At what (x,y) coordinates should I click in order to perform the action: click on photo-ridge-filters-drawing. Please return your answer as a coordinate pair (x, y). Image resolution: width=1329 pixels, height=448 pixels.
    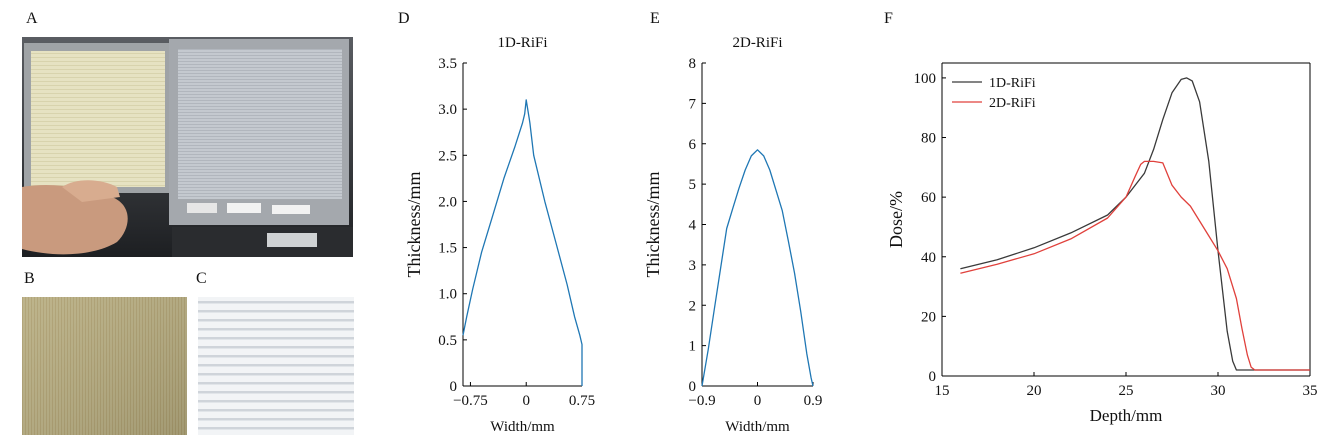
    Looking at the image, I should click on (187, 147).